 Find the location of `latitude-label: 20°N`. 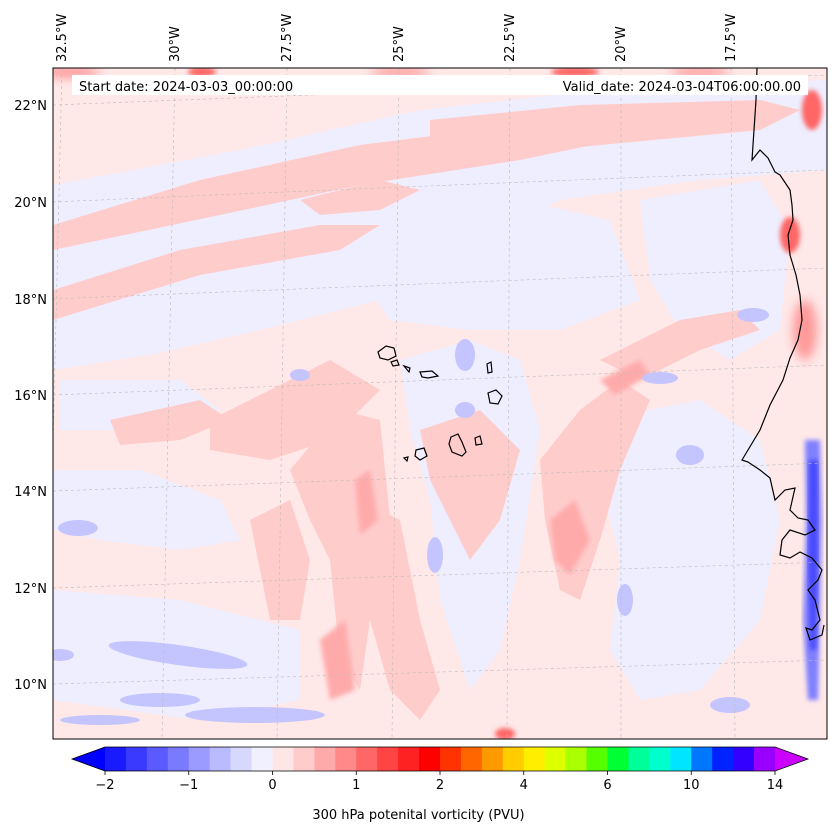

latitude-label: 20°N is located at coordinates (30, 203).